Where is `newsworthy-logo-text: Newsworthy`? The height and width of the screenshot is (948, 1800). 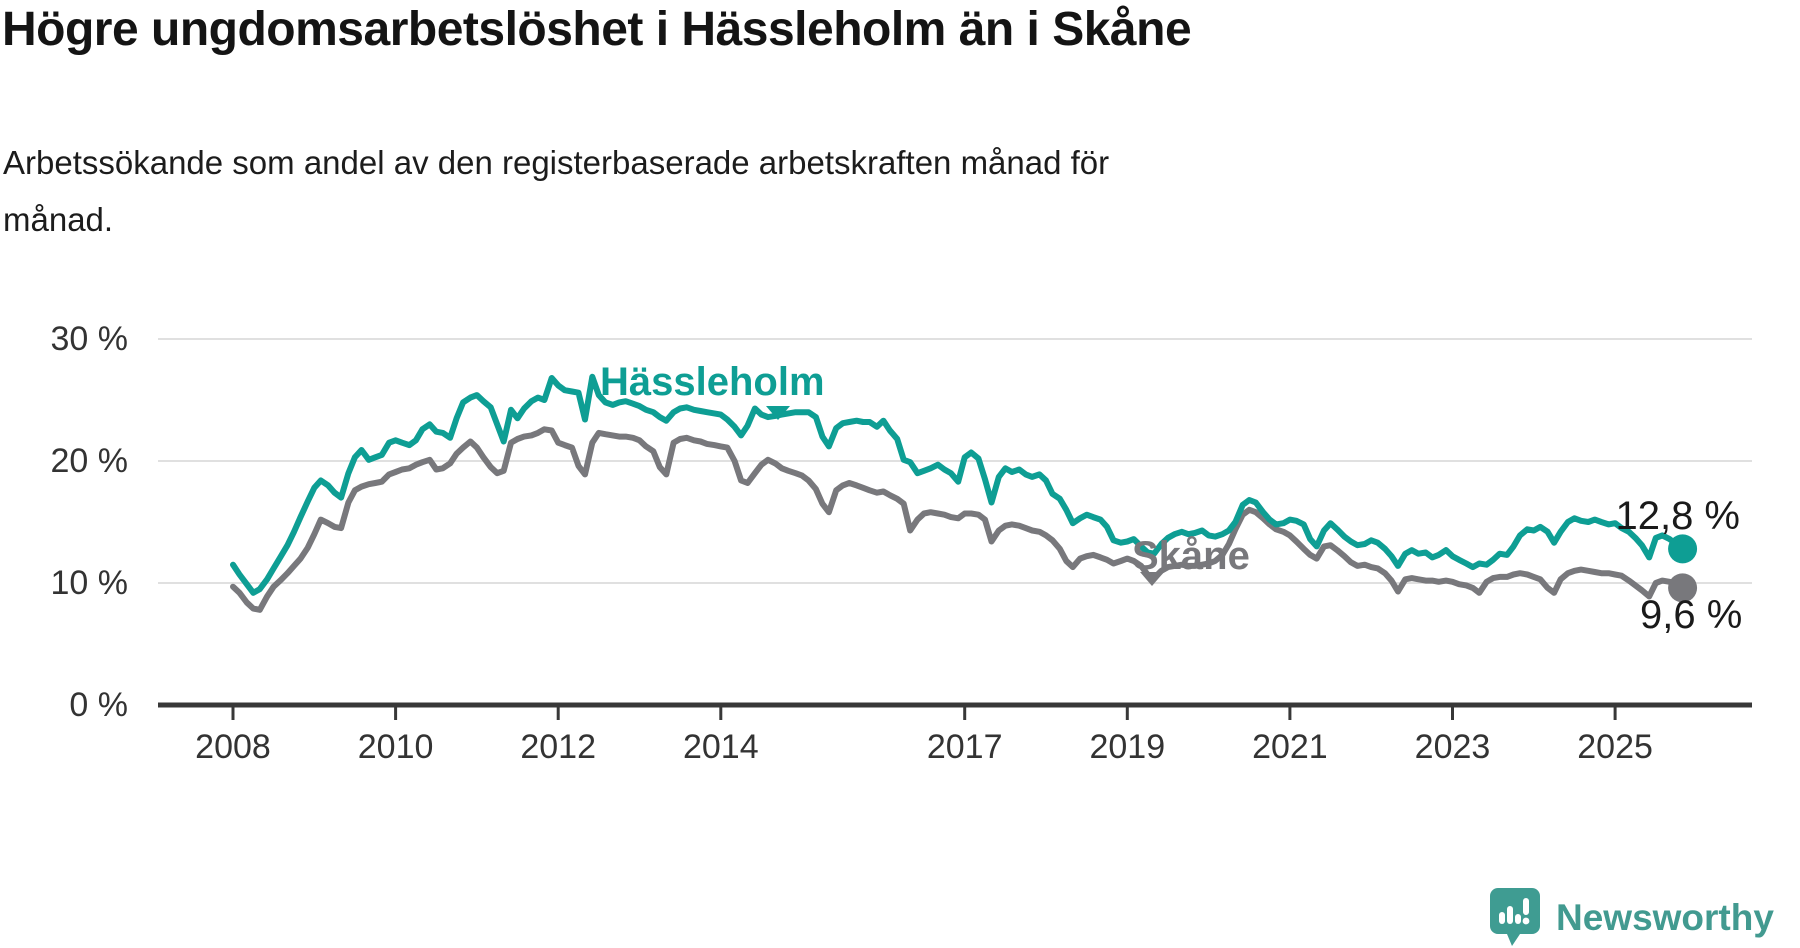
newsworthy-logo-text: Newsworthy is located at coordinates (1665, 917).